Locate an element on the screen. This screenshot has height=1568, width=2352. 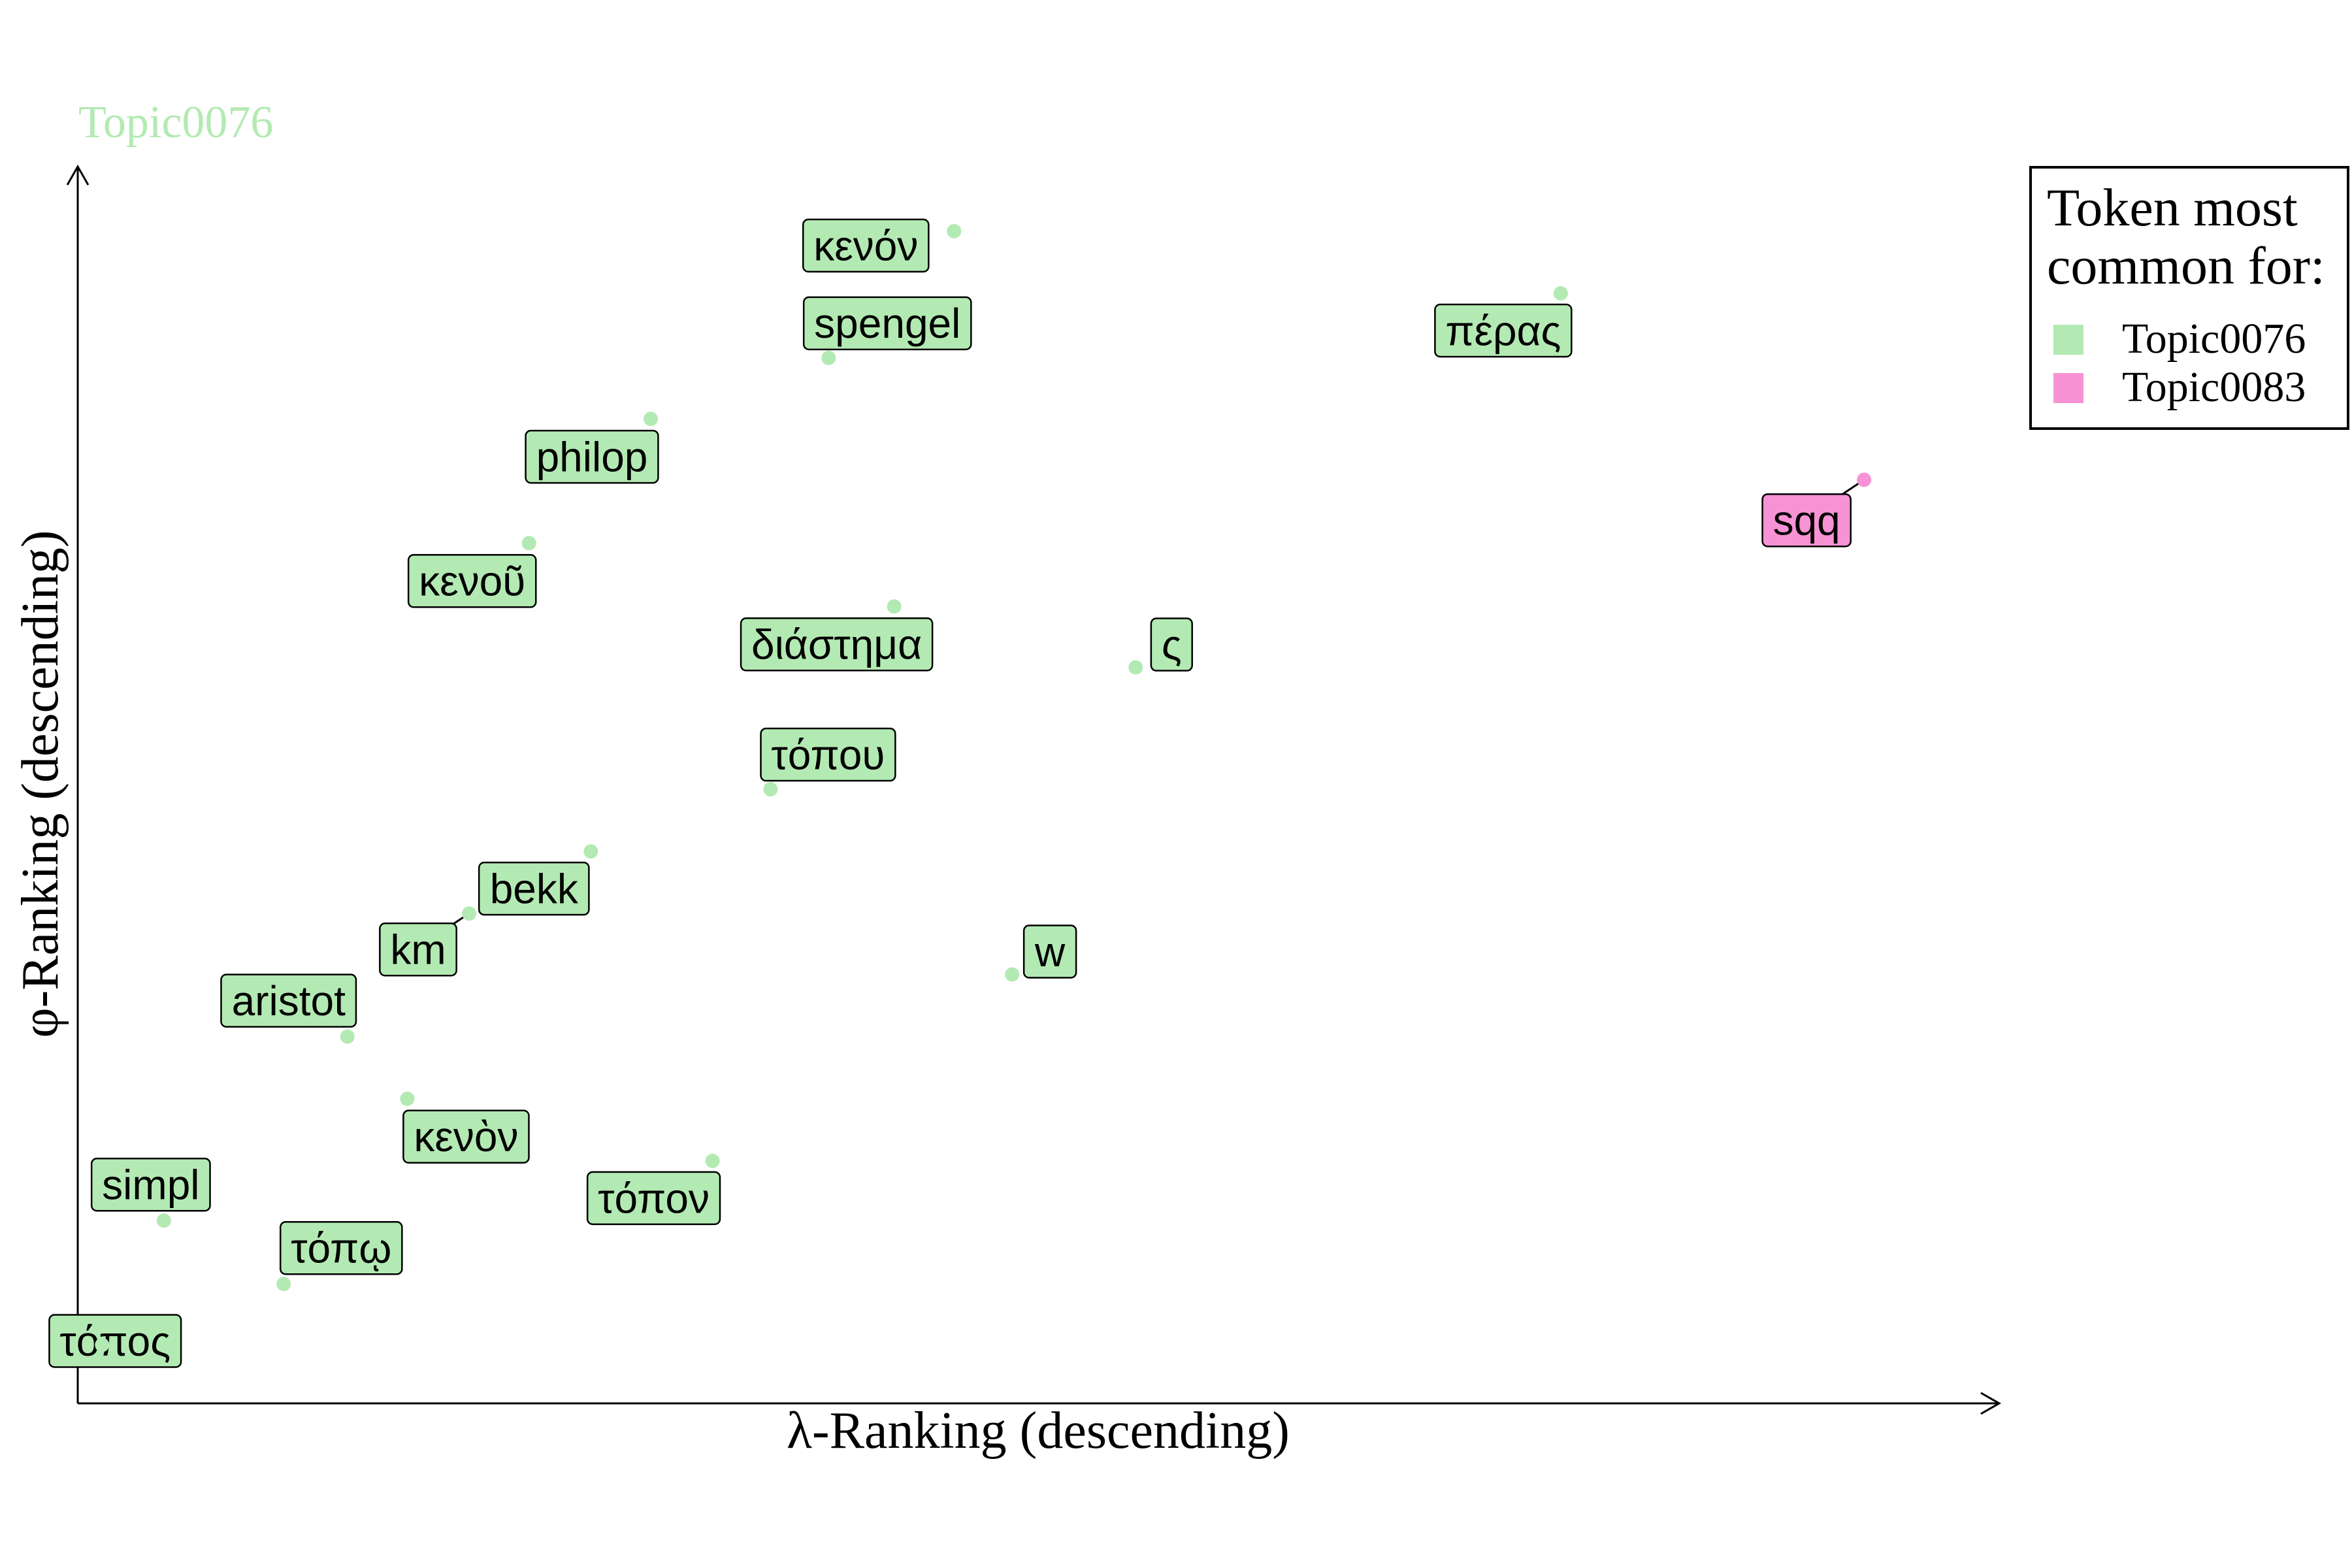
point-label: κενὸν is located at coordinates (466, 1136).